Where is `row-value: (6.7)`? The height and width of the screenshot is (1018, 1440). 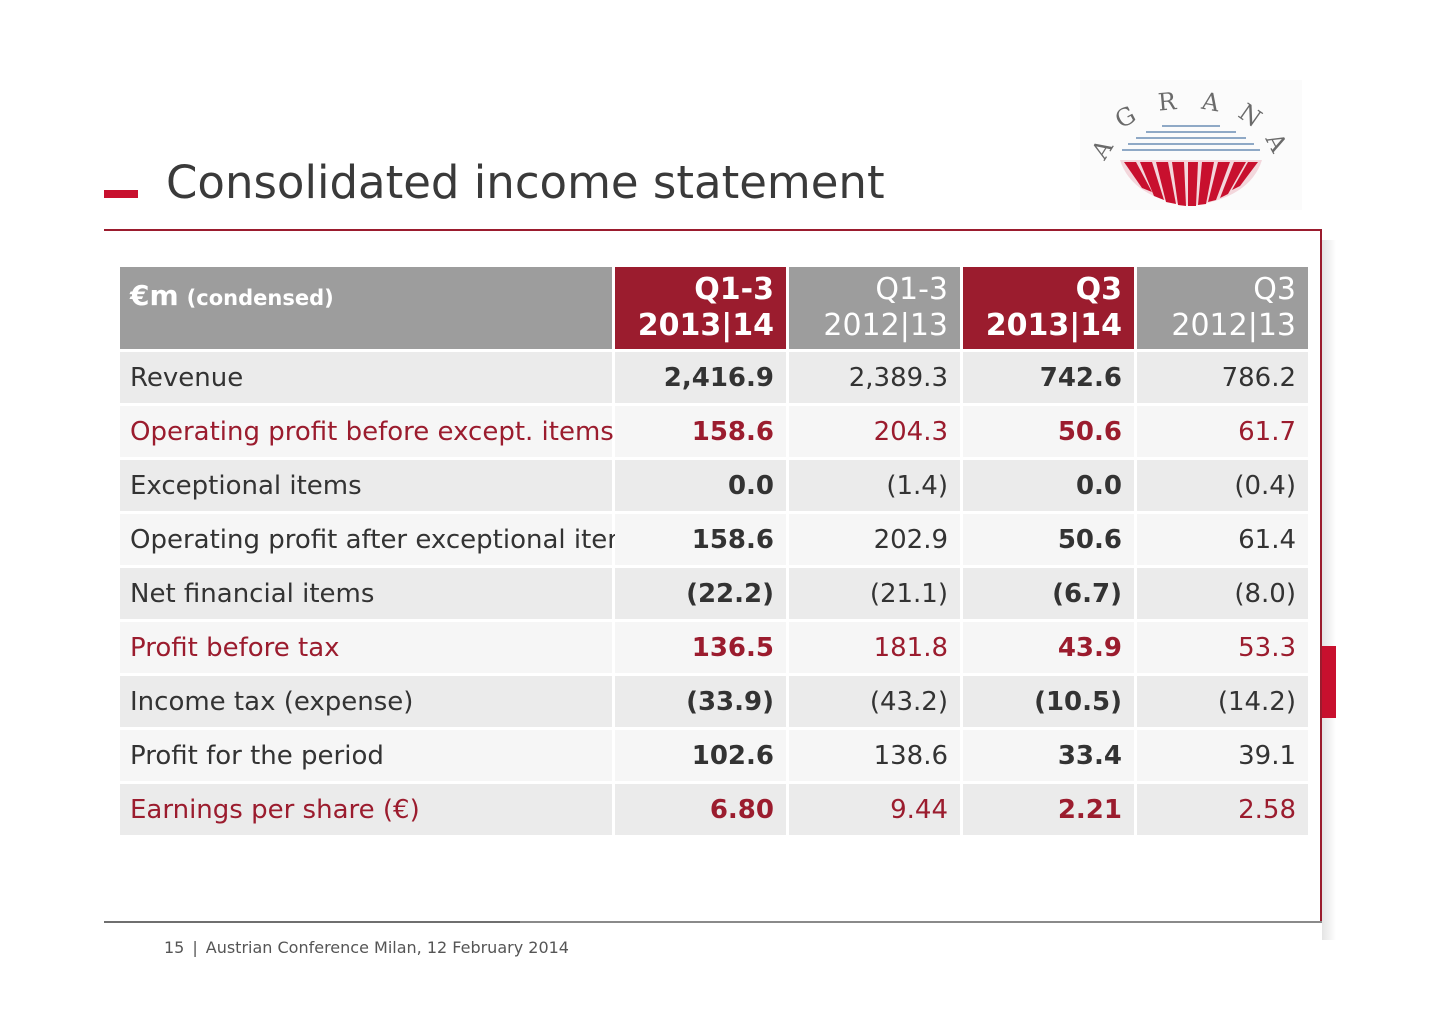 row-value: (6.7) is located at coordinates (1048, 593).